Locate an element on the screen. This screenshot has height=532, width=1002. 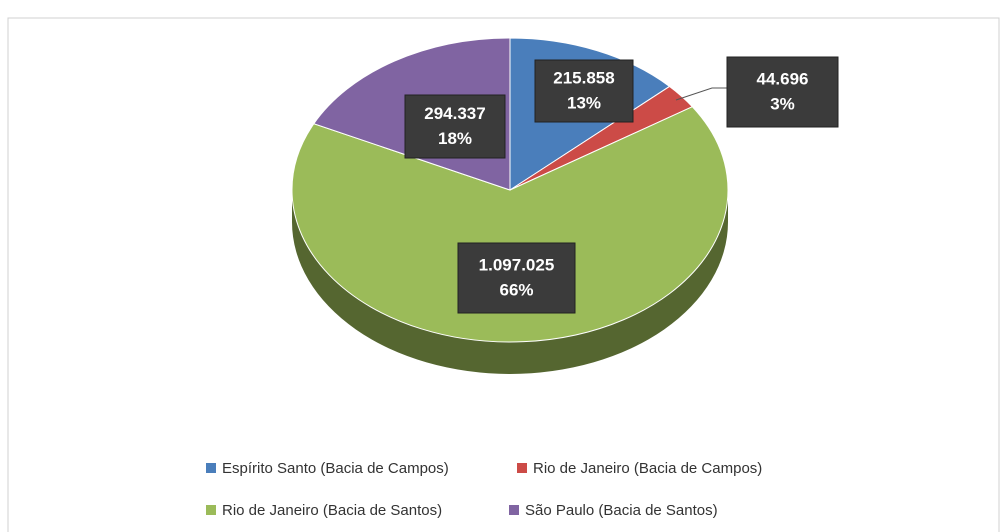
legend-label: Rio de Janeiro (Bacia de Santos) is located at coordinates (332, 510).